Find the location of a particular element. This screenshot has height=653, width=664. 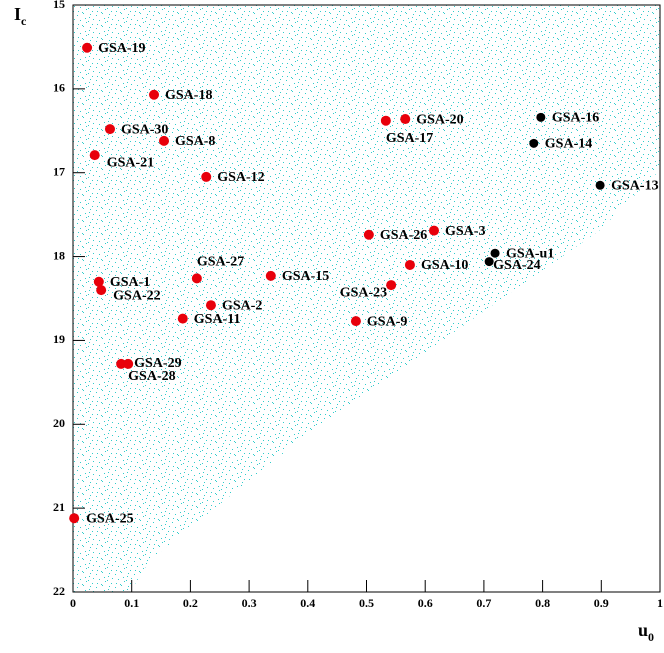

point-label: GSA-2 is located at coordinates (242, 305).